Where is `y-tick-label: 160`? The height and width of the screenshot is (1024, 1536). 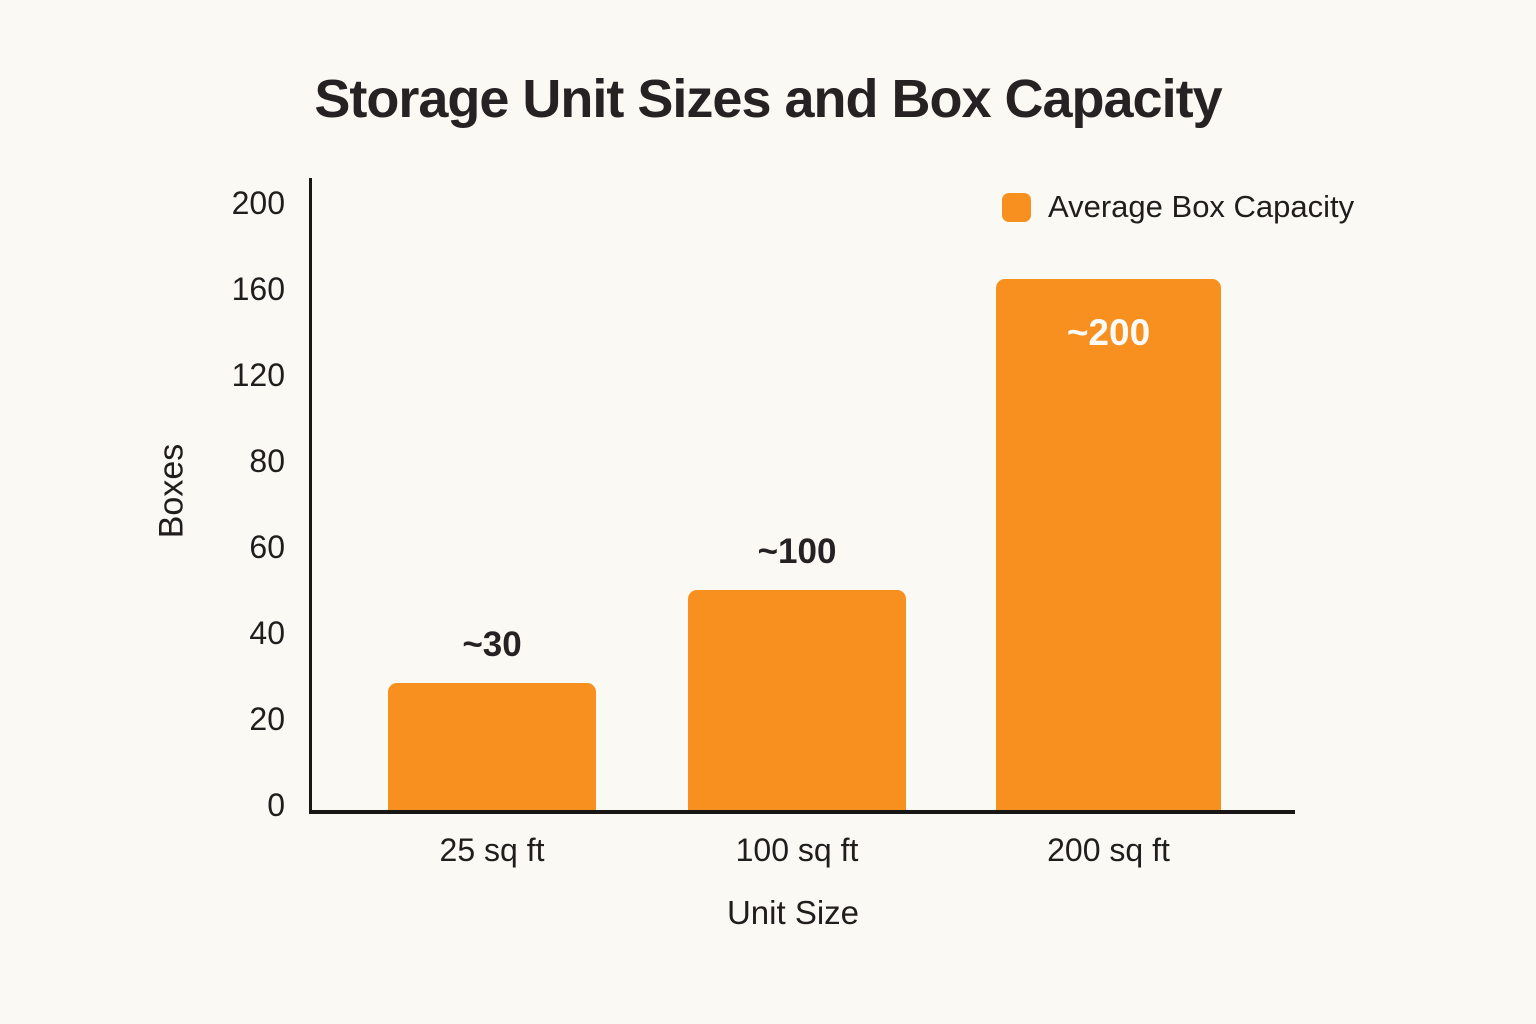 y-tick-label: 160 is located at coordinates (258, 289).